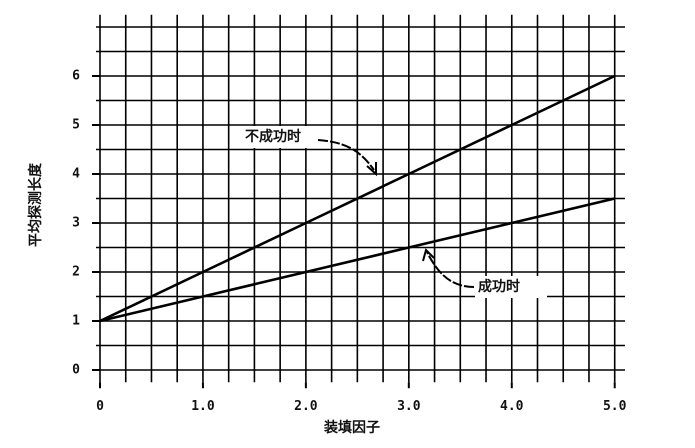 Image resolution: width=695 pixels, height=448 pixels. Describe the element at coordinates (351, 427) in the screenshot. I see `x-axis-label: 装填因子` at that location.